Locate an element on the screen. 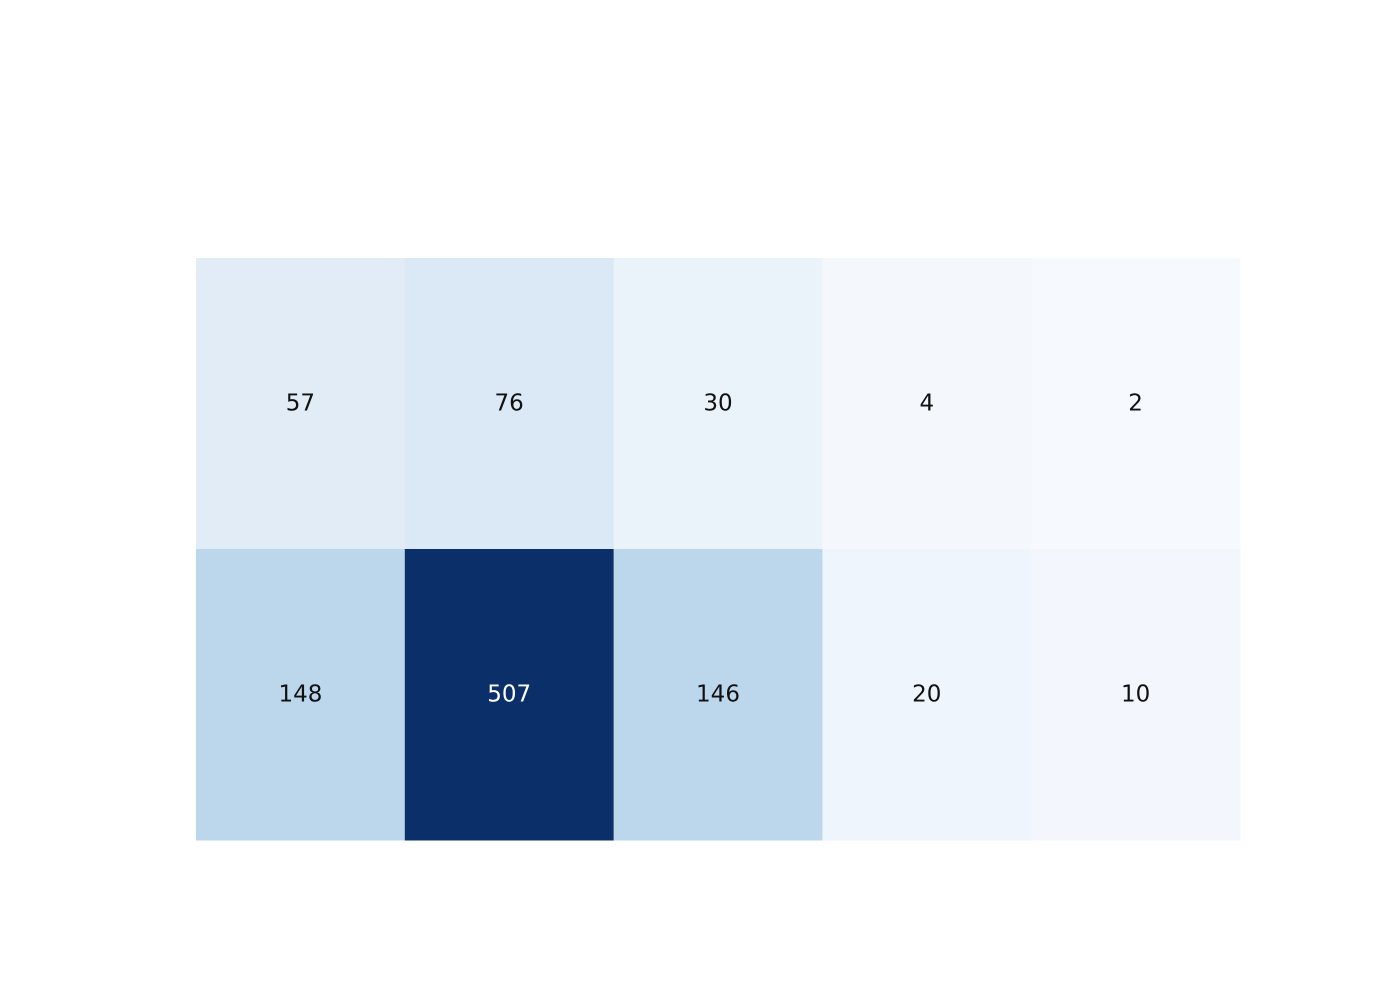 The width and height of the screenshot is (1400, 1000). heatmap-cell-label-r0-c3: 4 is located at coordinates (926, 404).